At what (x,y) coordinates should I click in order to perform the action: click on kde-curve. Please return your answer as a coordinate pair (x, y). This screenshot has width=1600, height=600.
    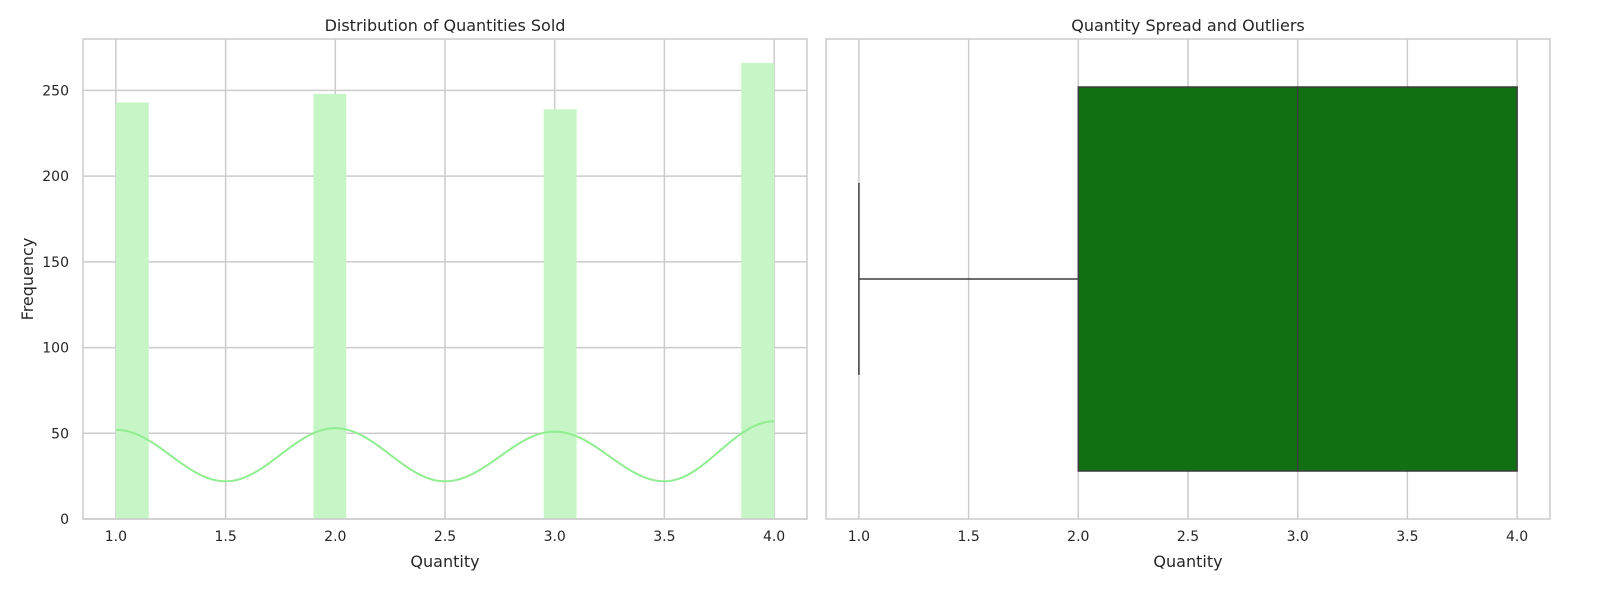
    Looking at the image, I should click on (445, 451).